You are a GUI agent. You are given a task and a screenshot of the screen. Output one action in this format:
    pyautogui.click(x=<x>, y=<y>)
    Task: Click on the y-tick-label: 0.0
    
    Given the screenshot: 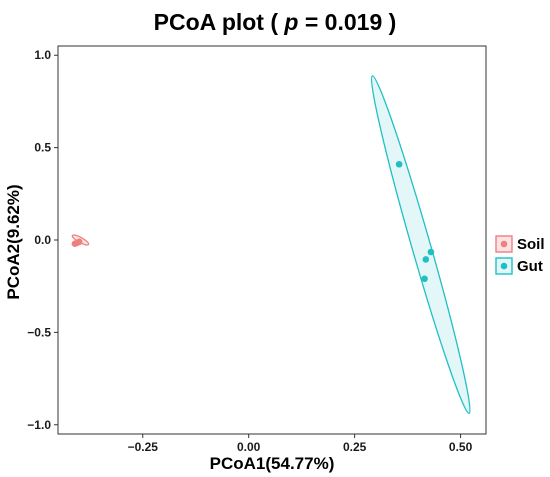 What is the action you would take?
    pyautogui.click(x=42, y=240)
    